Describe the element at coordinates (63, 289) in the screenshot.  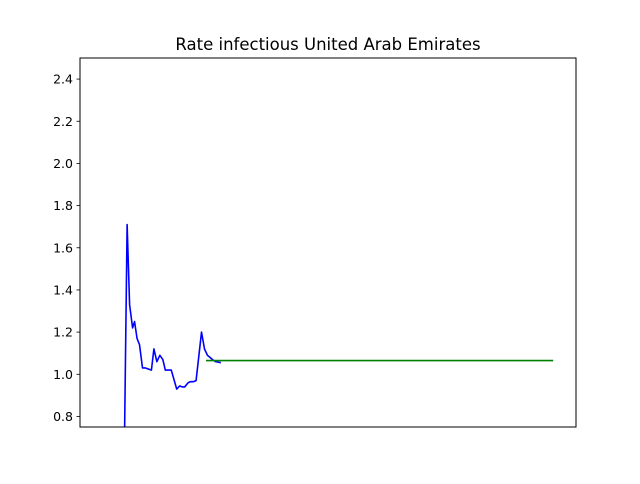
I see `y-tick-label: 1.4` at that location.